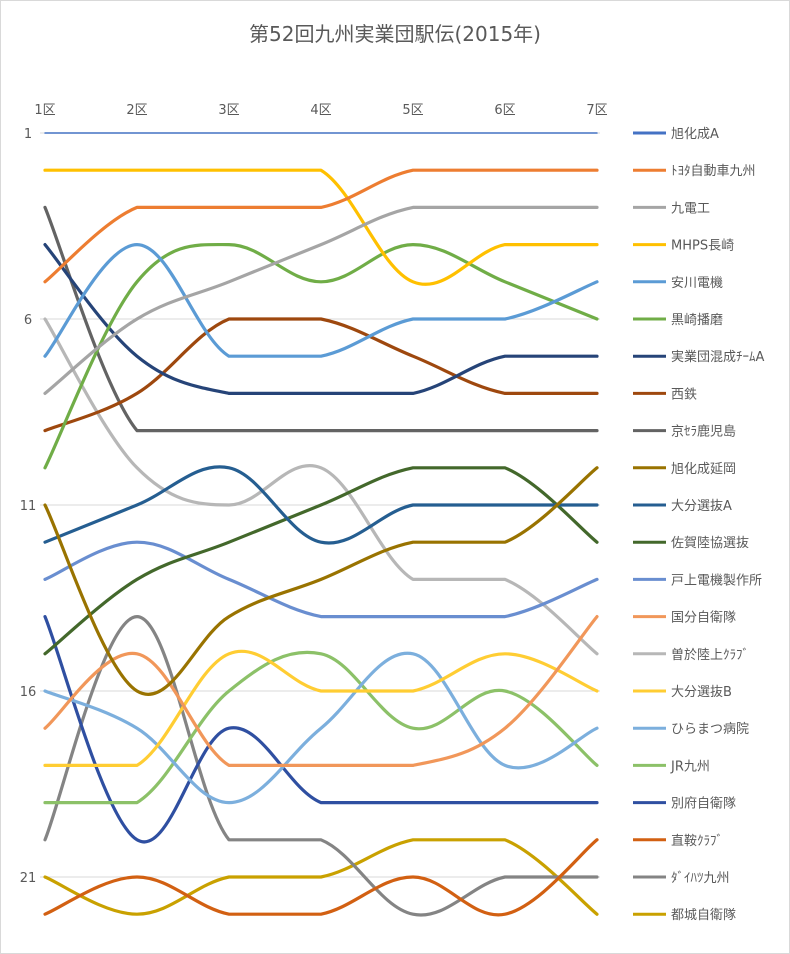  What do you see at coordinates (695, 134) in the screenshot?
I see `legend-label: 旭化成A` at bounding box center [695, 134].